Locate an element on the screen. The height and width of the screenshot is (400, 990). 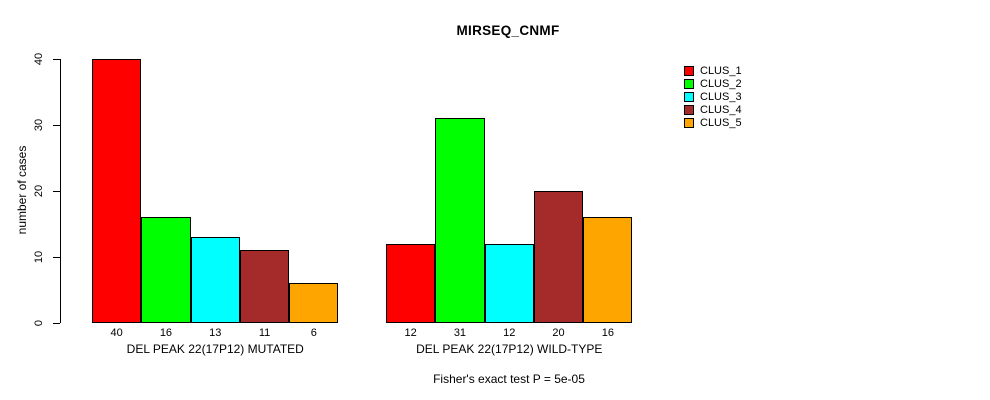
bar-clus_1-group2 is located at coordinates (411, 283).